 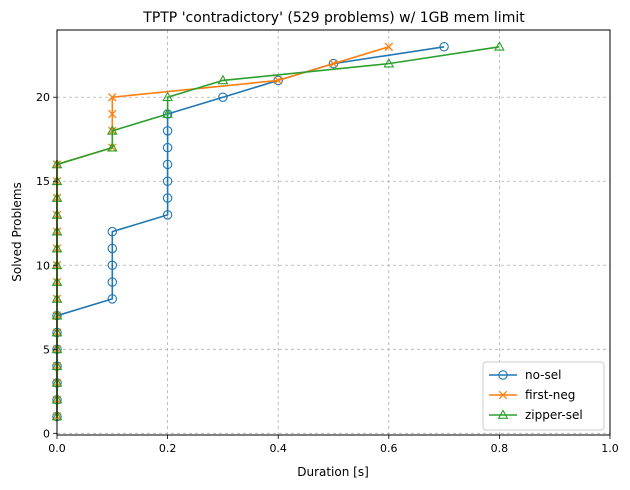 What do you see at coordinates (278, 448) in the screenshot?
I see `x-tick-label: 0.4` at bounding box center [278, 448].